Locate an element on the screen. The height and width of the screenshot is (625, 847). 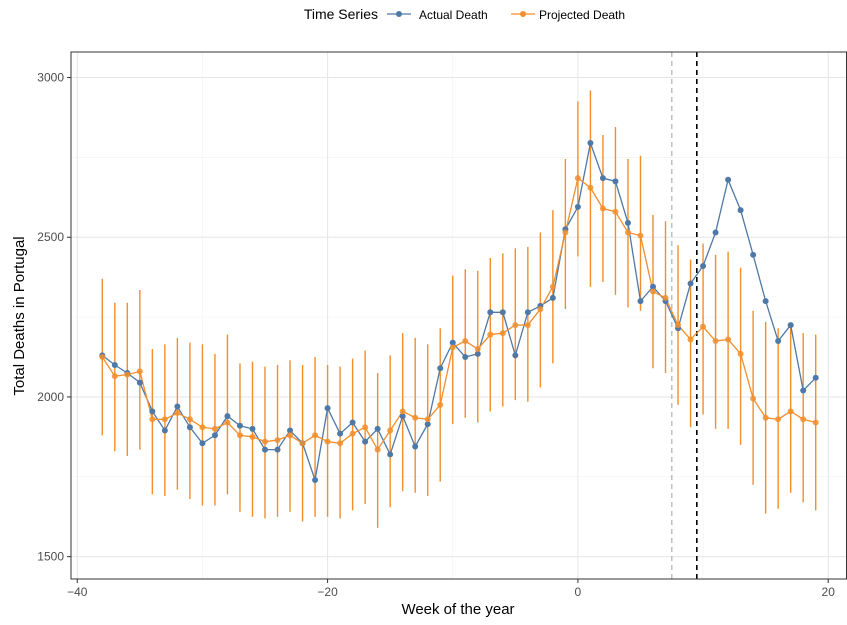
legend-label-actual-death: Actual Death is located at coordinates (453, 15).